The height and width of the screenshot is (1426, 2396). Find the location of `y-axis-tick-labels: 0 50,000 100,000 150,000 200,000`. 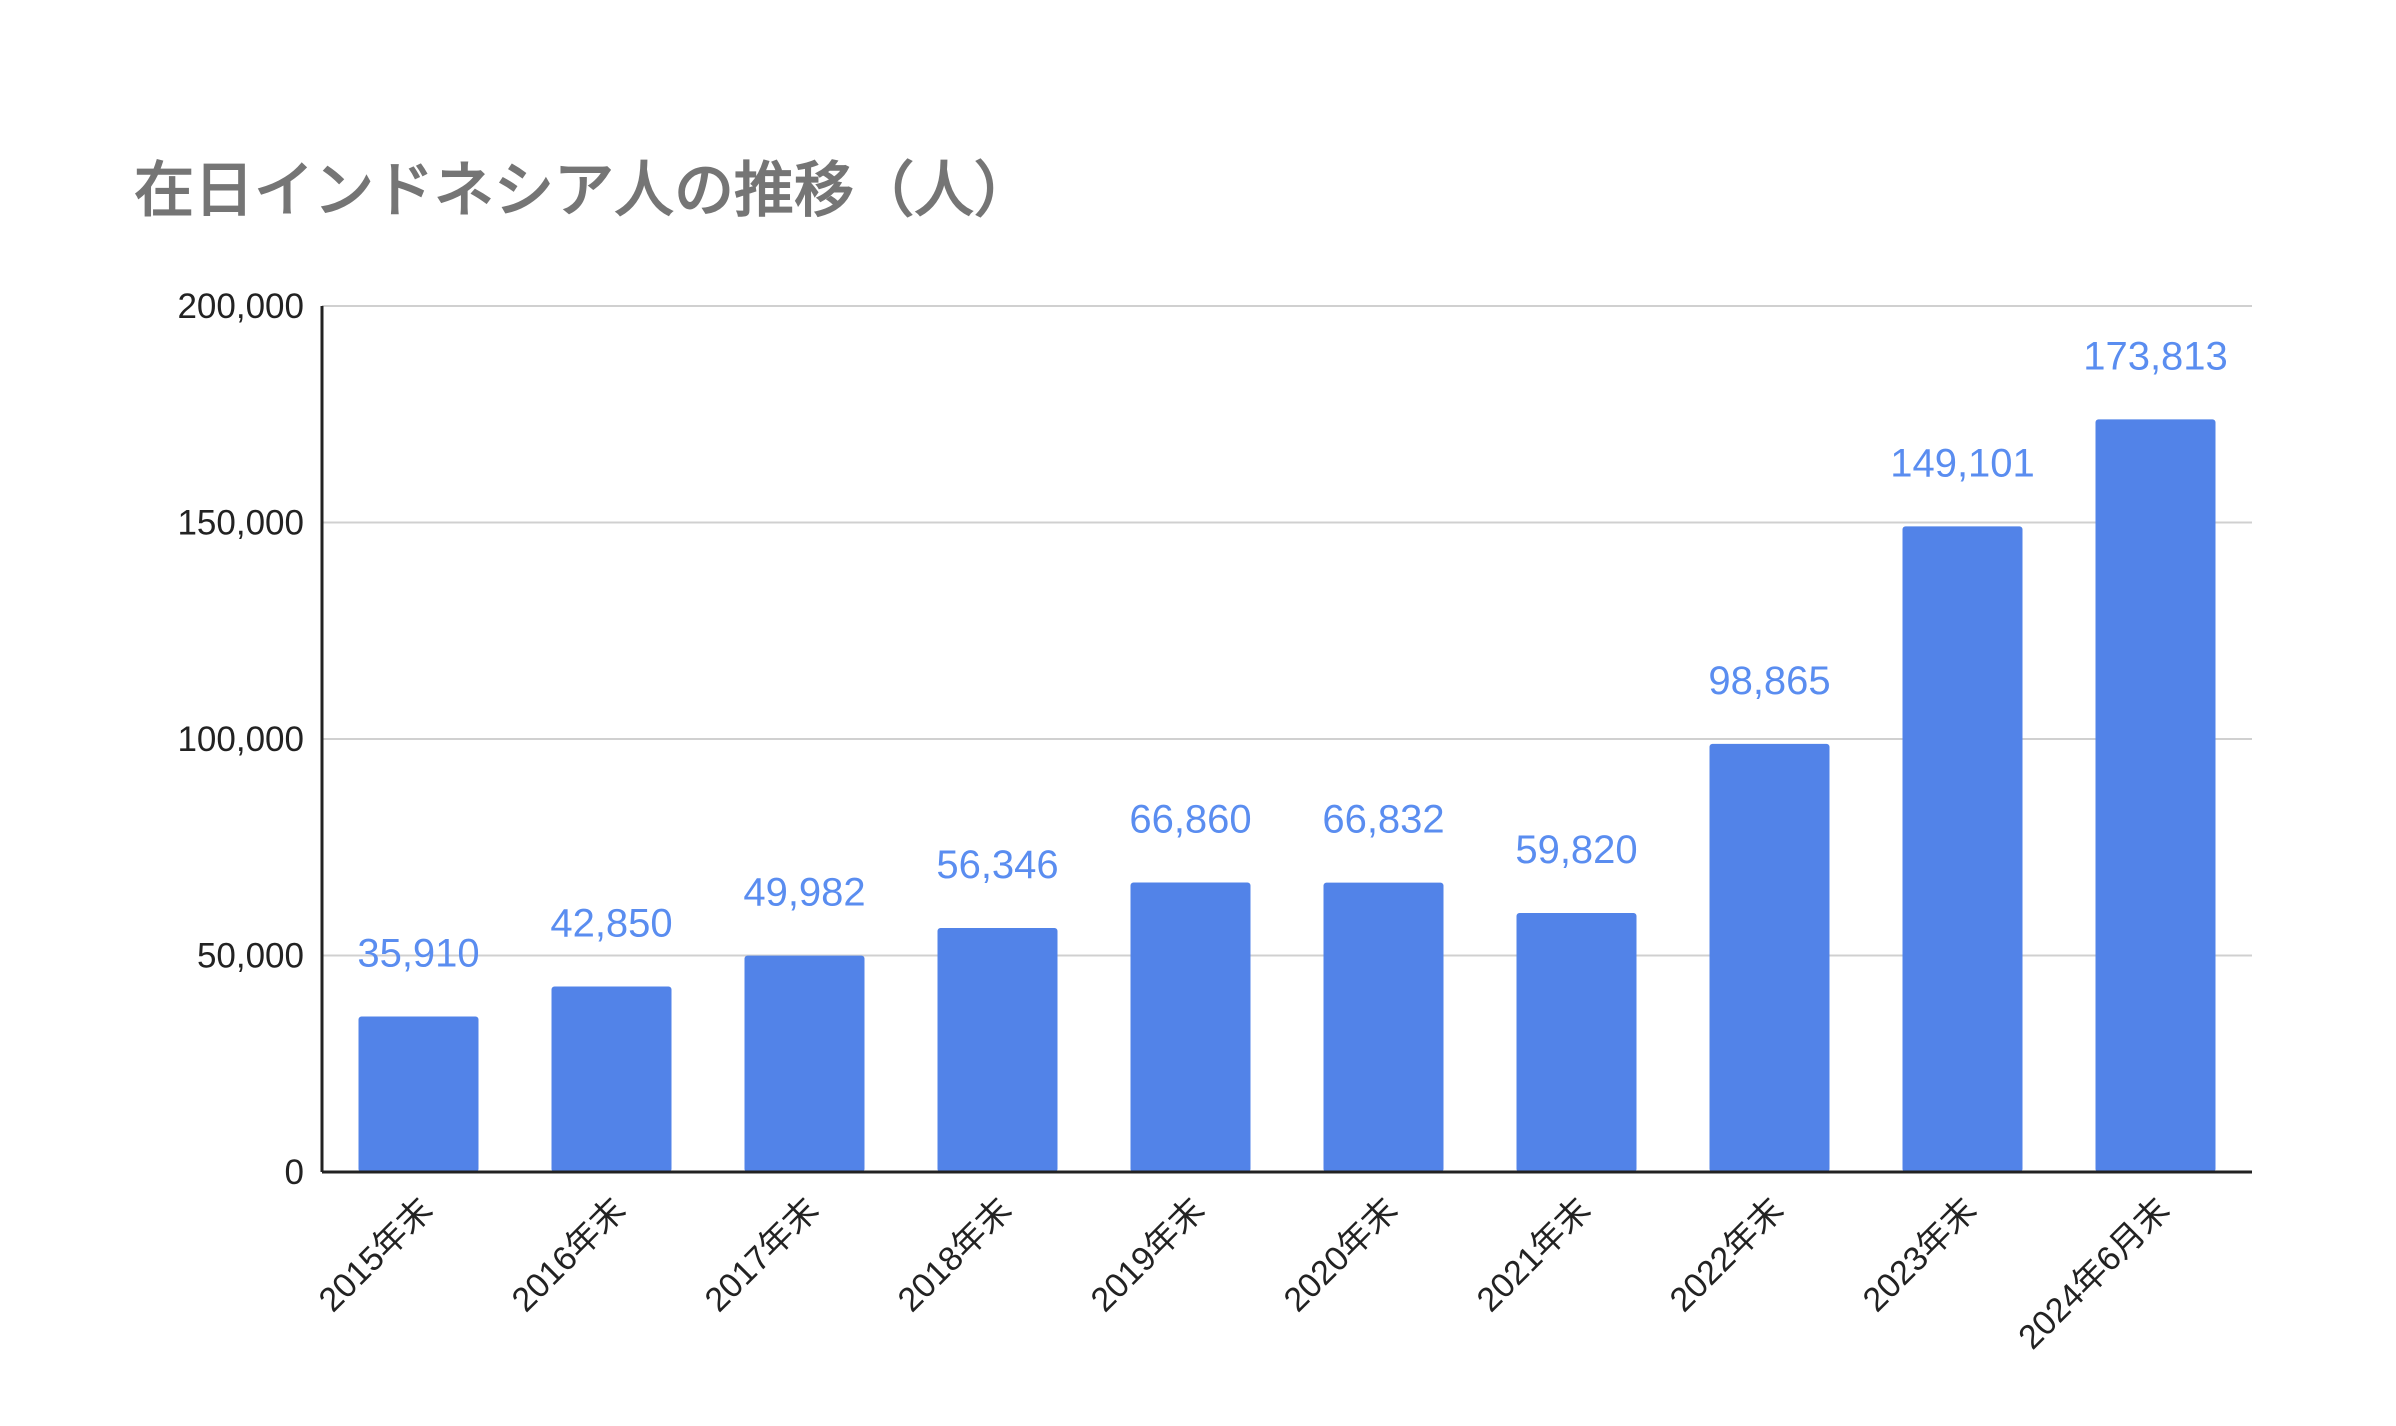

y-axis-tick-labels: 0 50,000 100,000 150,000 200,000 is located at coordinates (240, 739).